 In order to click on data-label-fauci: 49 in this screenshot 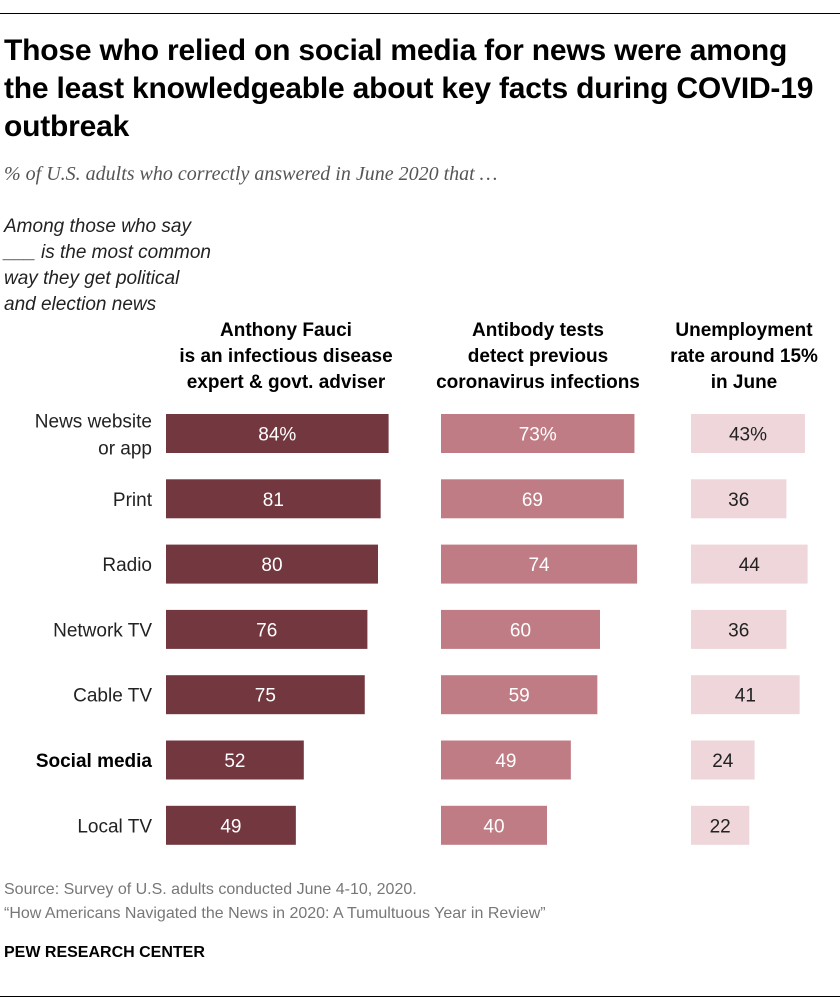, I will do `click(230, 826)`.